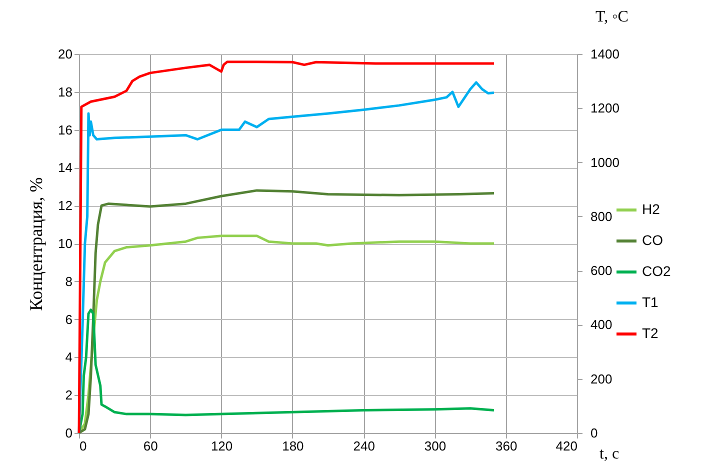  Describe the element at coordinates (594, 433) in the screenshot. I see `y2-tick-label: 0` at that location.